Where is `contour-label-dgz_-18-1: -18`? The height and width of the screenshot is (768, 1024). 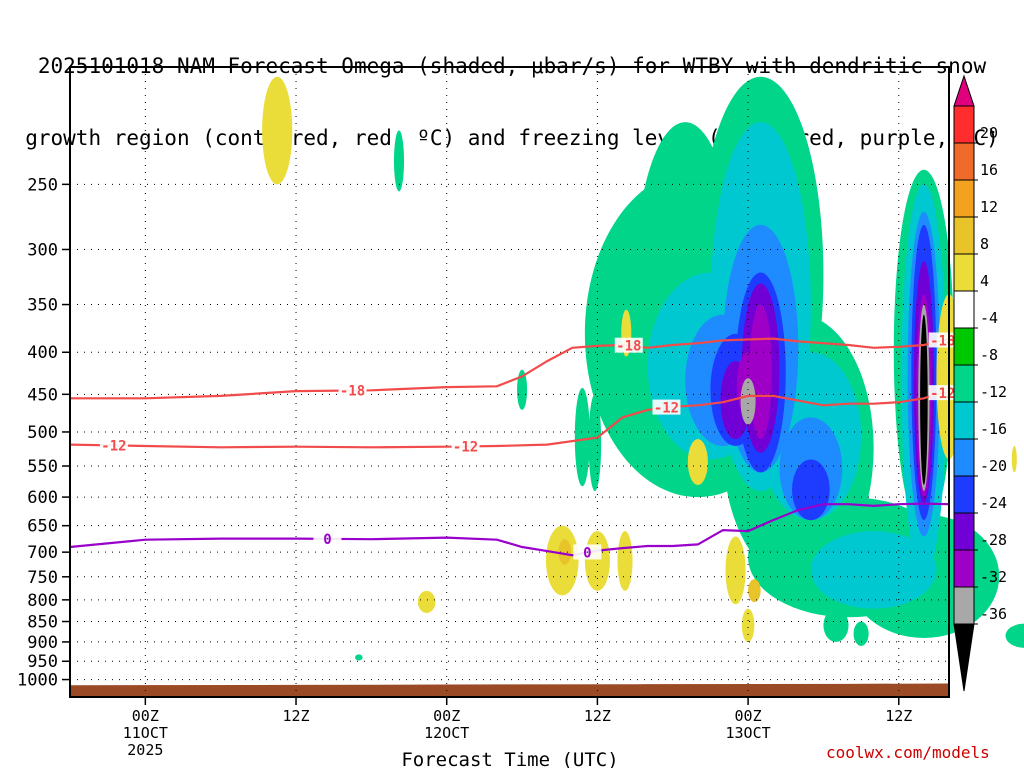
contour-label-dgz_-18-1: -18 is located at coordinates (628, 347).